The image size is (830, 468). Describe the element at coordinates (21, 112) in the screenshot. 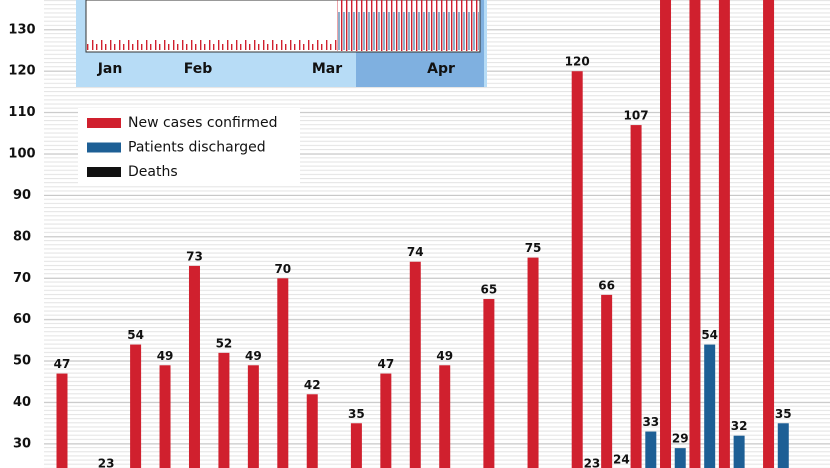

I see `y-tick-label: 110` at that location.